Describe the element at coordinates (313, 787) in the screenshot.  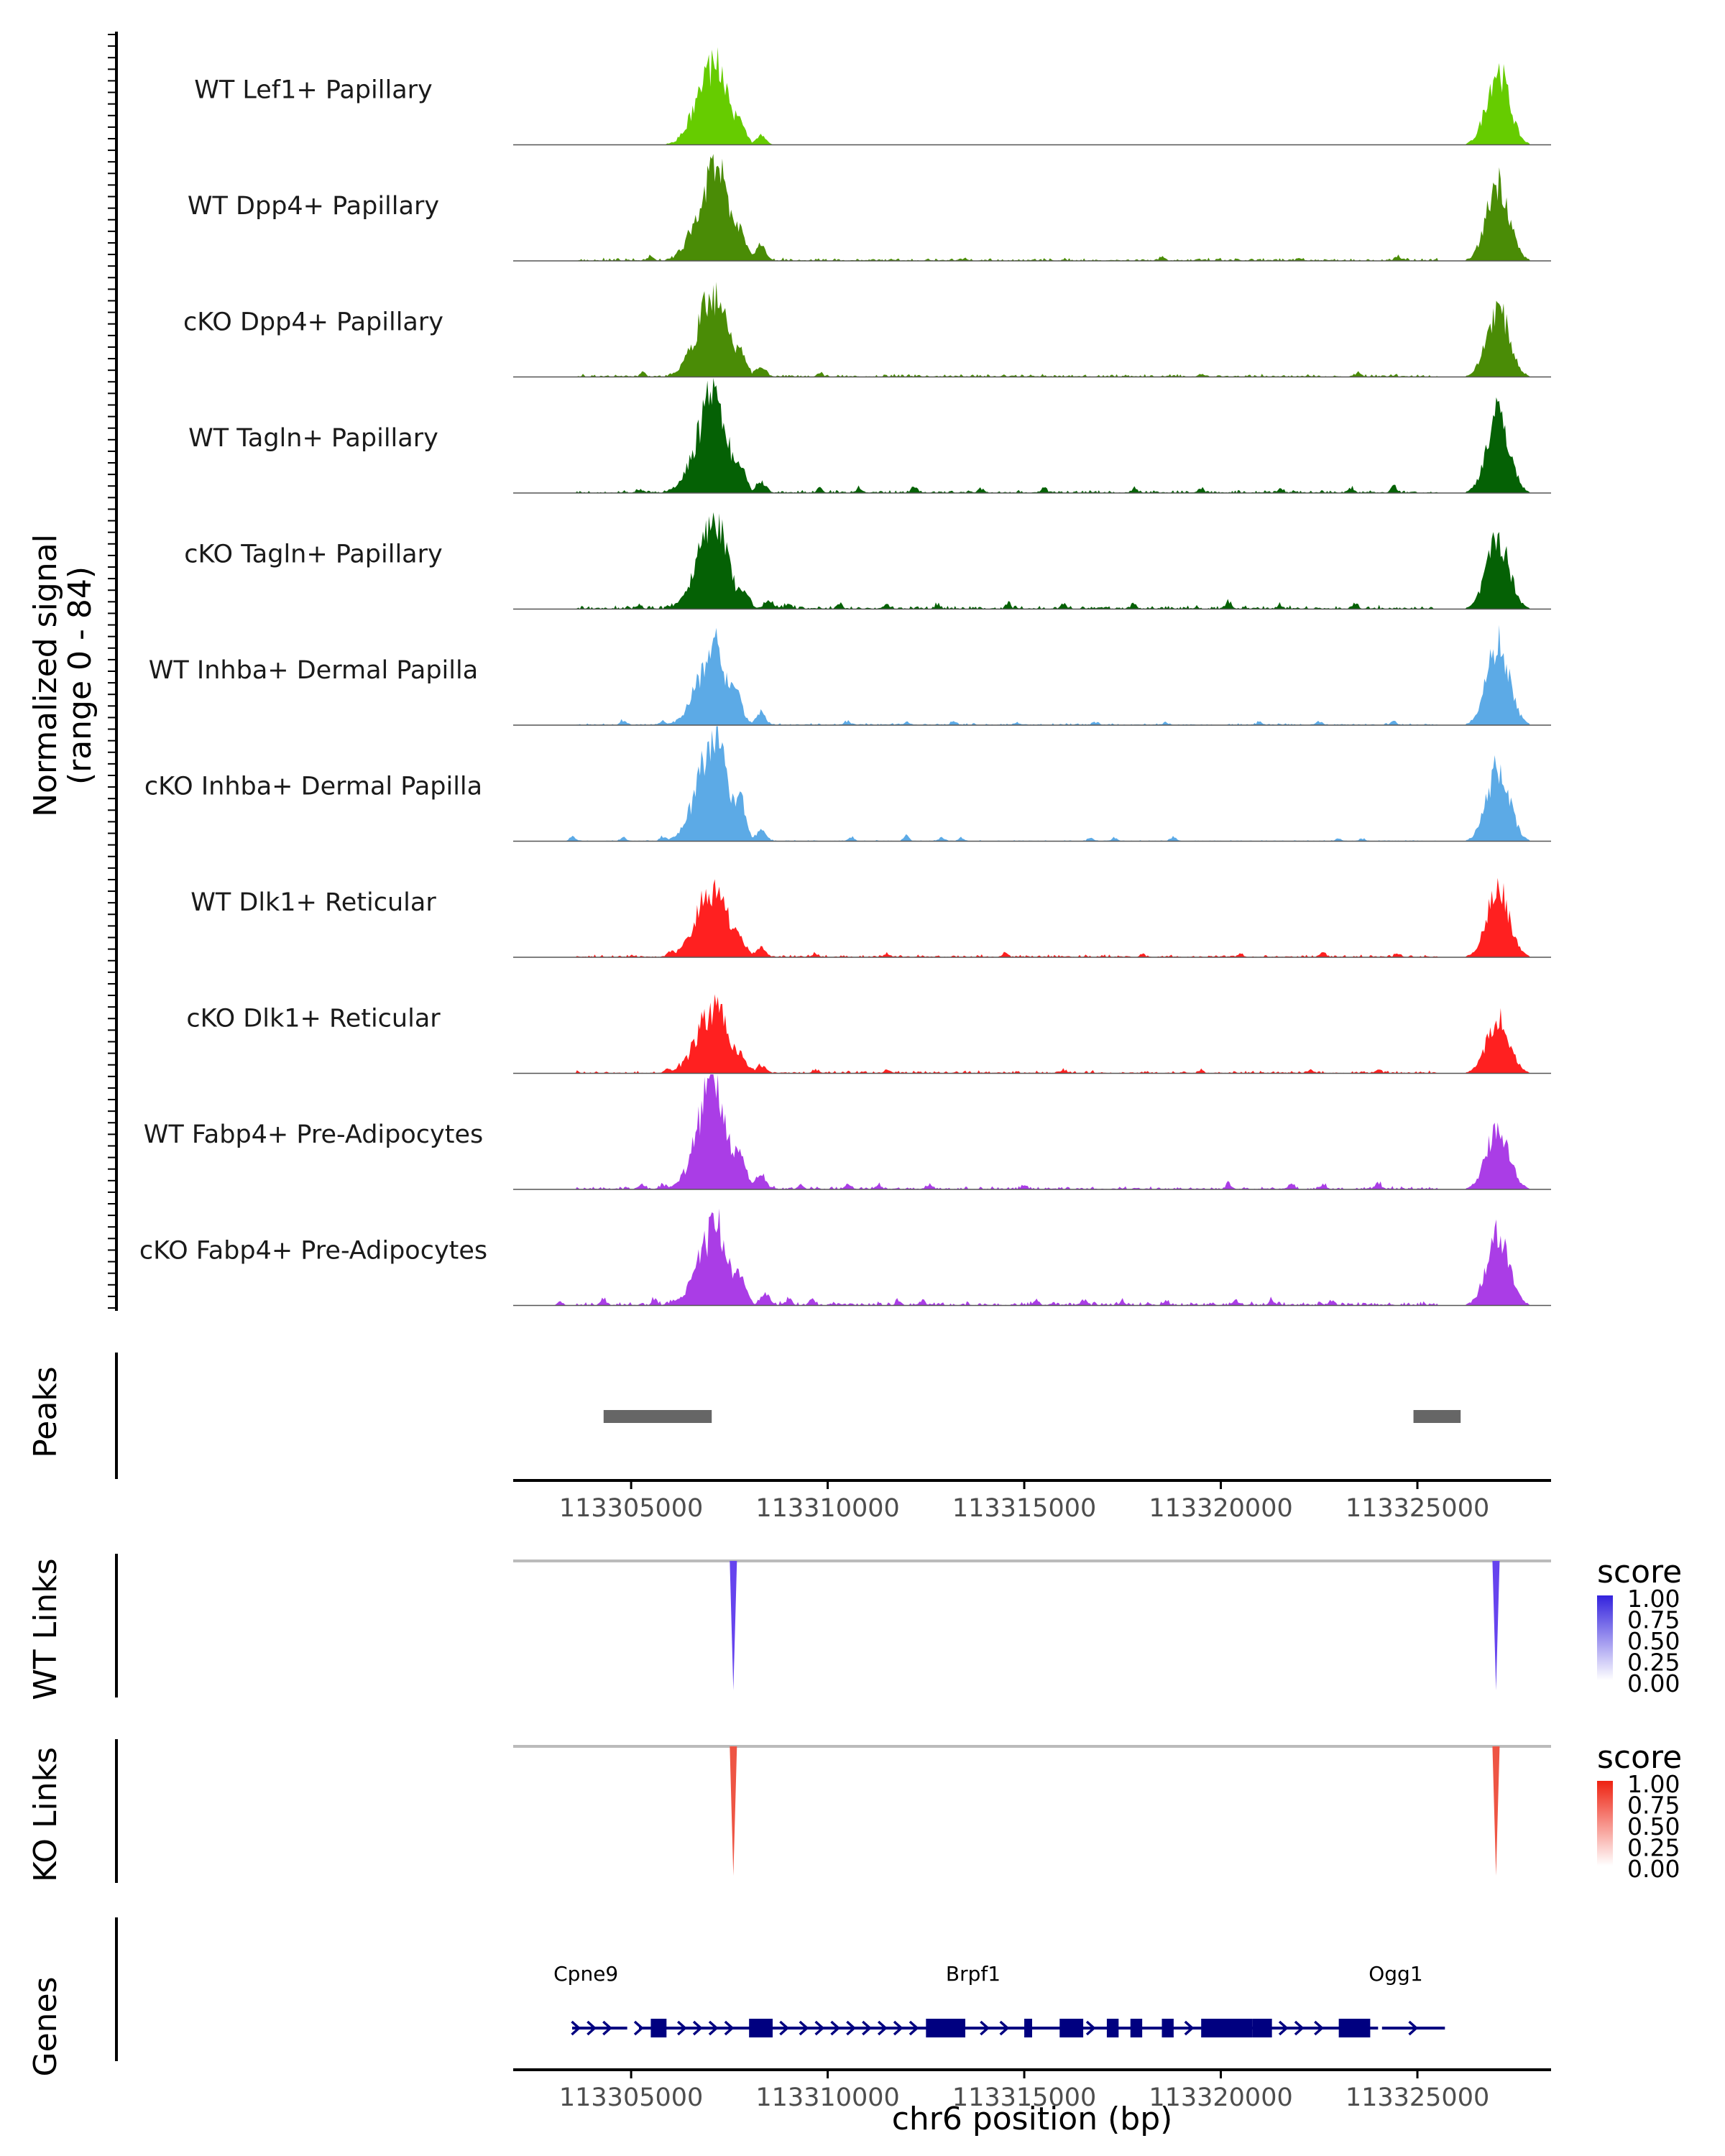
I see `track-label: cKO Inhba+ Dermal Papilla` at that location.